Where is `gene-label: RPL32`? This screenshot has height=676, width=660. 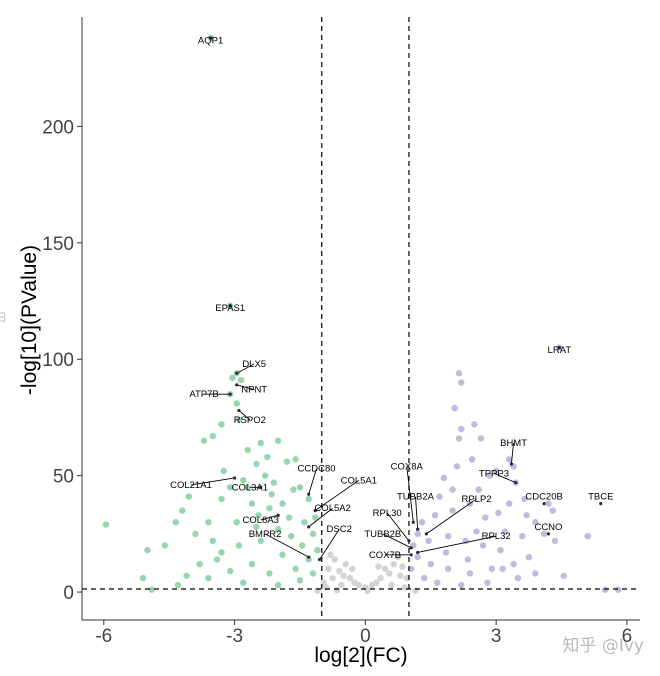 gene-label: RPL32 is located at coordinates (496, 536).